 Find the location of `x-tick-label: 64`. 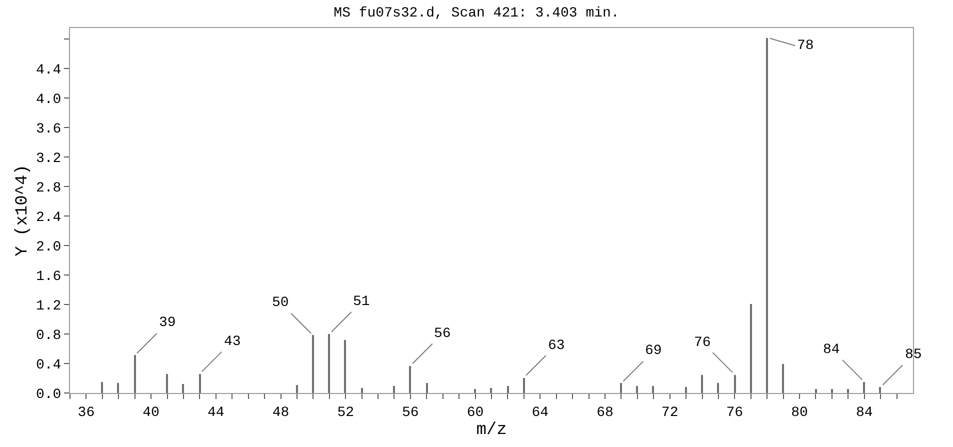

x-tick-label: 64 is located at coordinates (540, 412).